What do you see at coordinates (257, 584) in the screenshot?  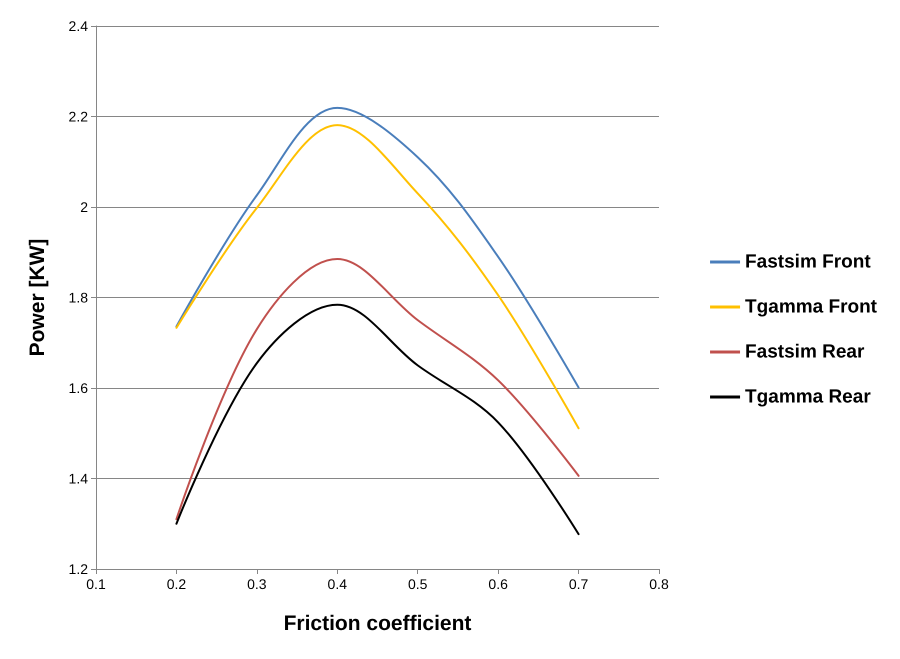 I see `x-tick-label: 0.3` at bounding box center [257, 584].